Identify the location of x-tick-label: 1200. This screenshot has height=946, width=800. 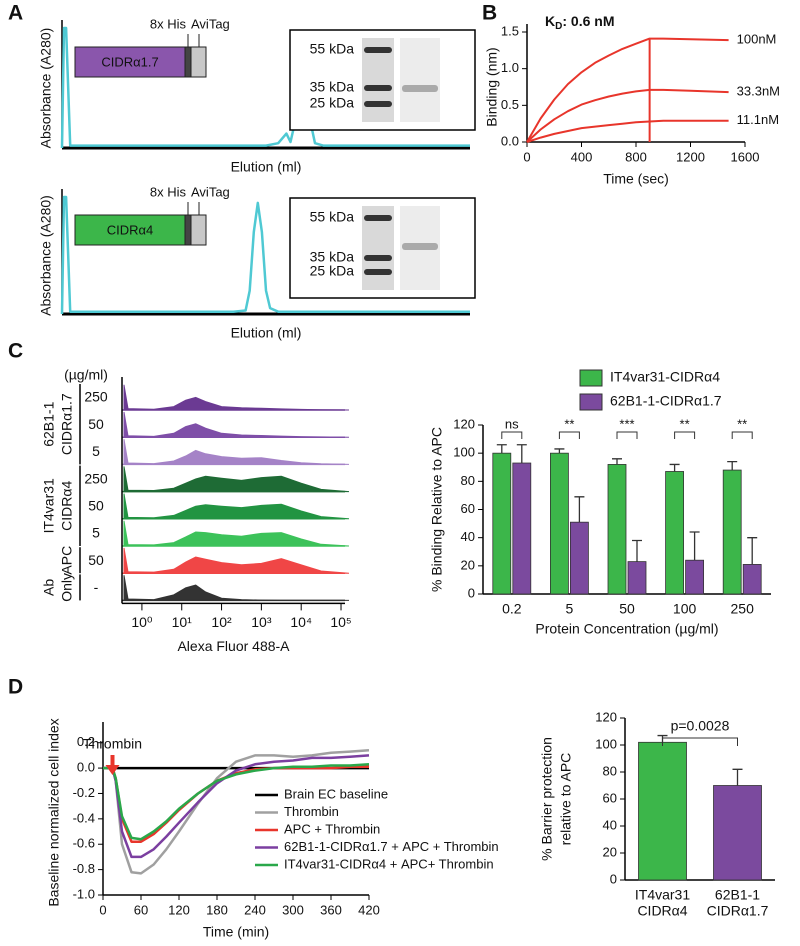
(690, 156).